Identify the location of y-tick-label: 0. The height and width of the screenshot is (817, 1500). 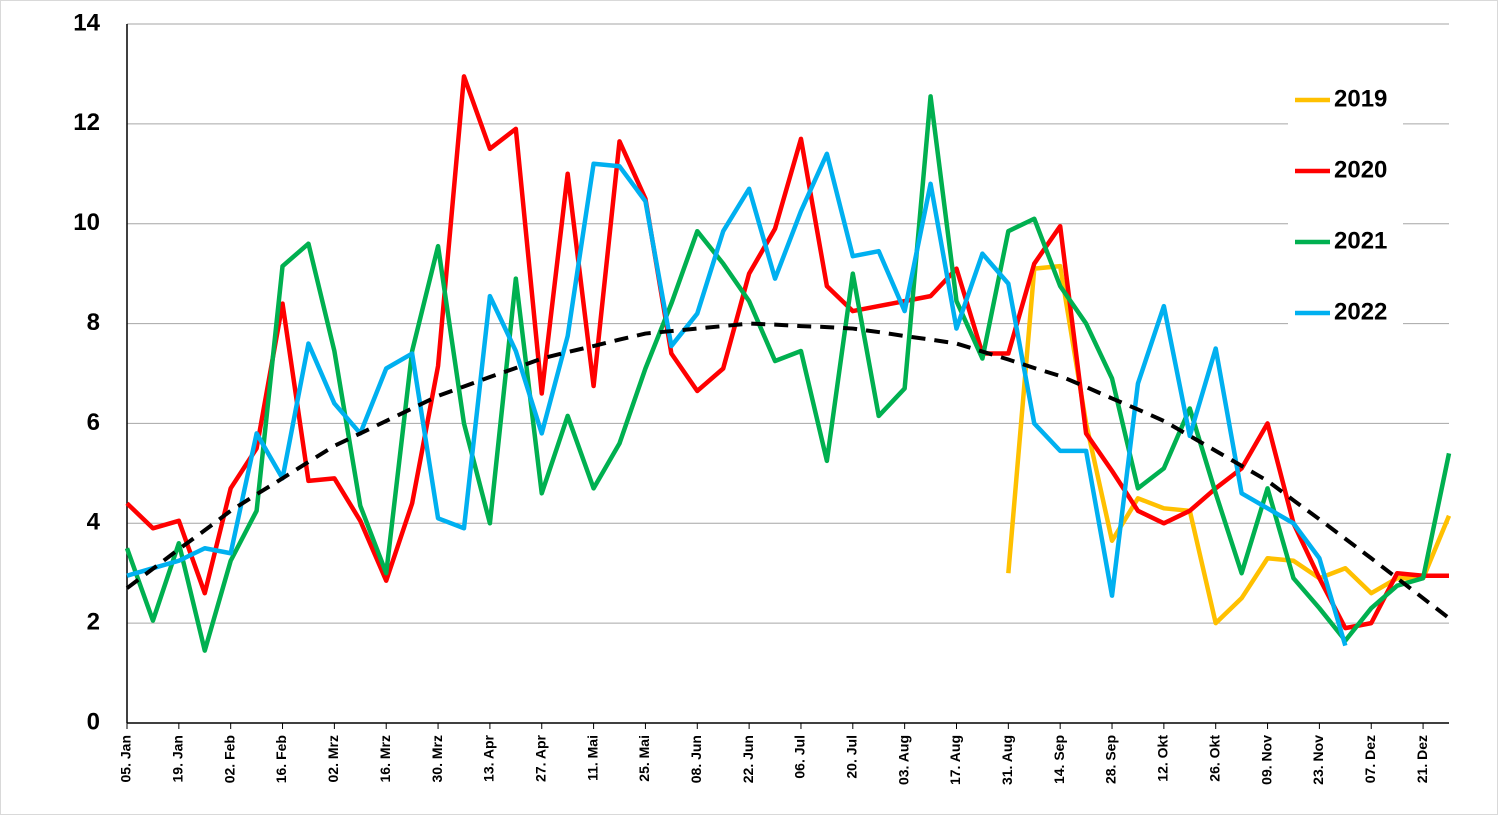
(93, 721).